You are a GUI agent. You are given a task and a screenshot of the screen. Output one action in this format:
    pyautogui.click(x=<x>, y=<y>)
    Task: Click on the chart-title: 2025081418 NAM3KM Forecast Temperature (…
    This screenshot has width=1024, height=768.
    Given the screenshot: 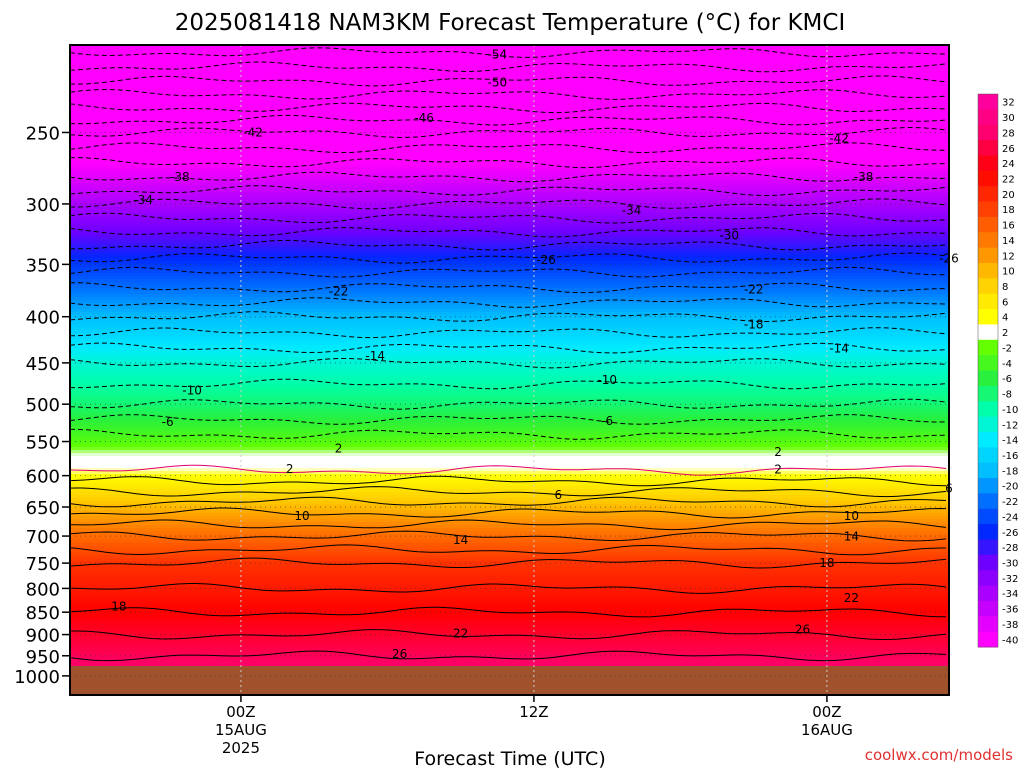 What is the action you would take?
    pyautogui.click(x=510, y=23)
    